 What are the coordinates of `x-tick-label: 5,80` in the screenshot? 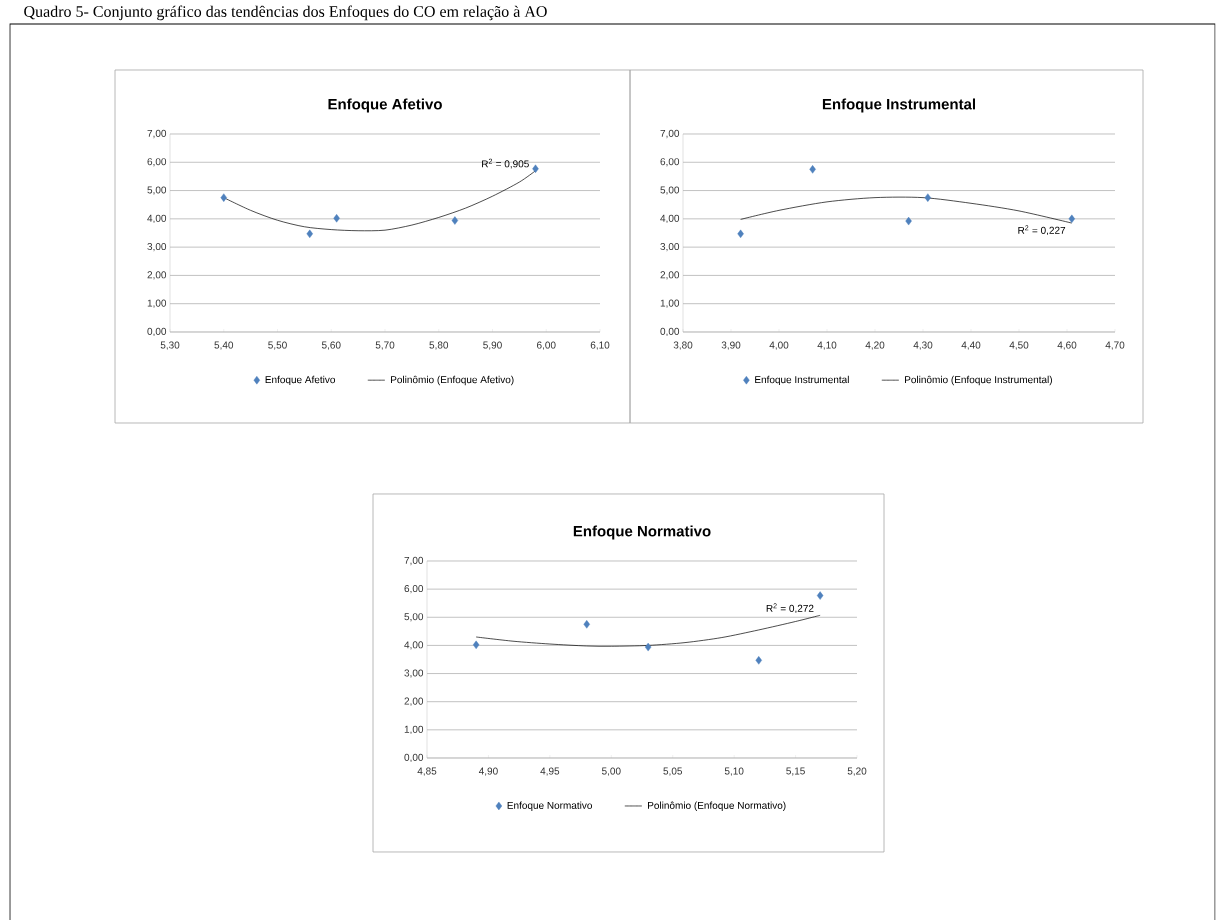 It's located at (439, 345).